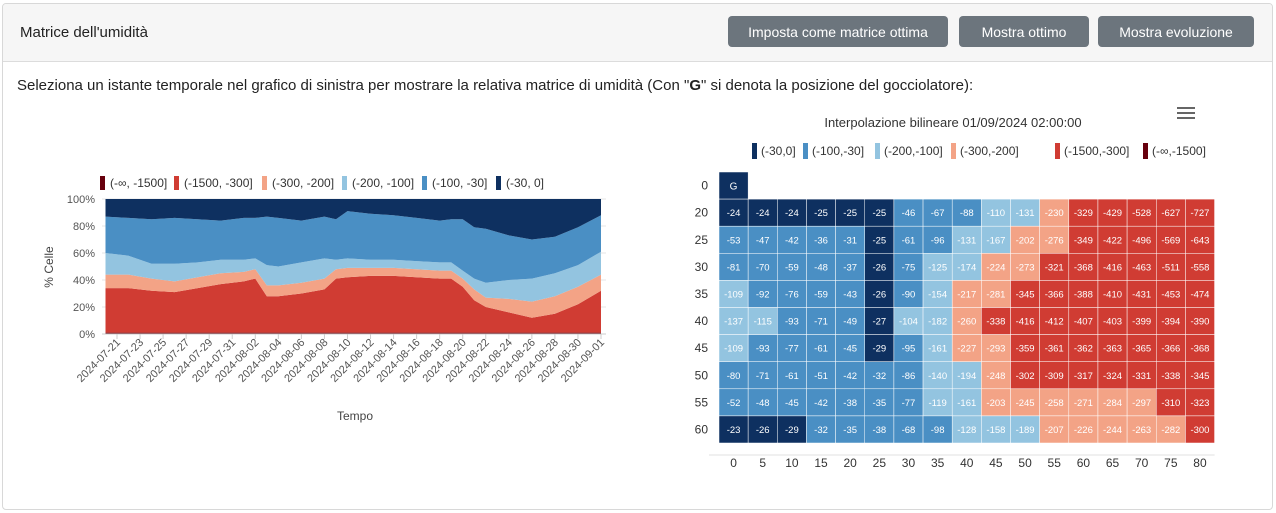 The width and height of the screenshot is (1276, 513). Describe the element at coordinates (355, 416) in the screenshot. I see `x-axis-title: Tempo` at that location.